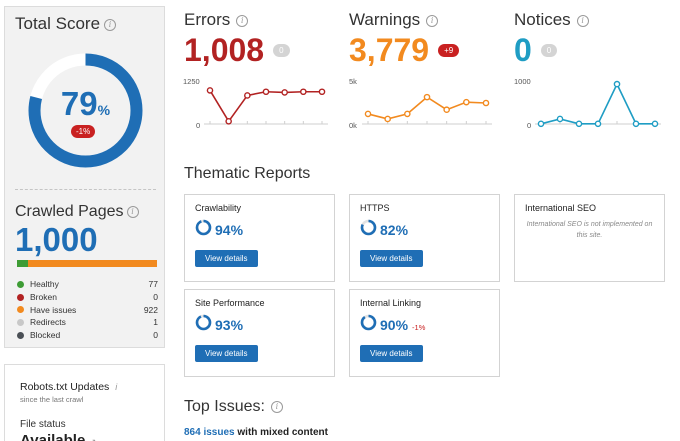 This screenshot has height=441, width=680. I want to click on issues-link: 864 issues, so click(209, 432).